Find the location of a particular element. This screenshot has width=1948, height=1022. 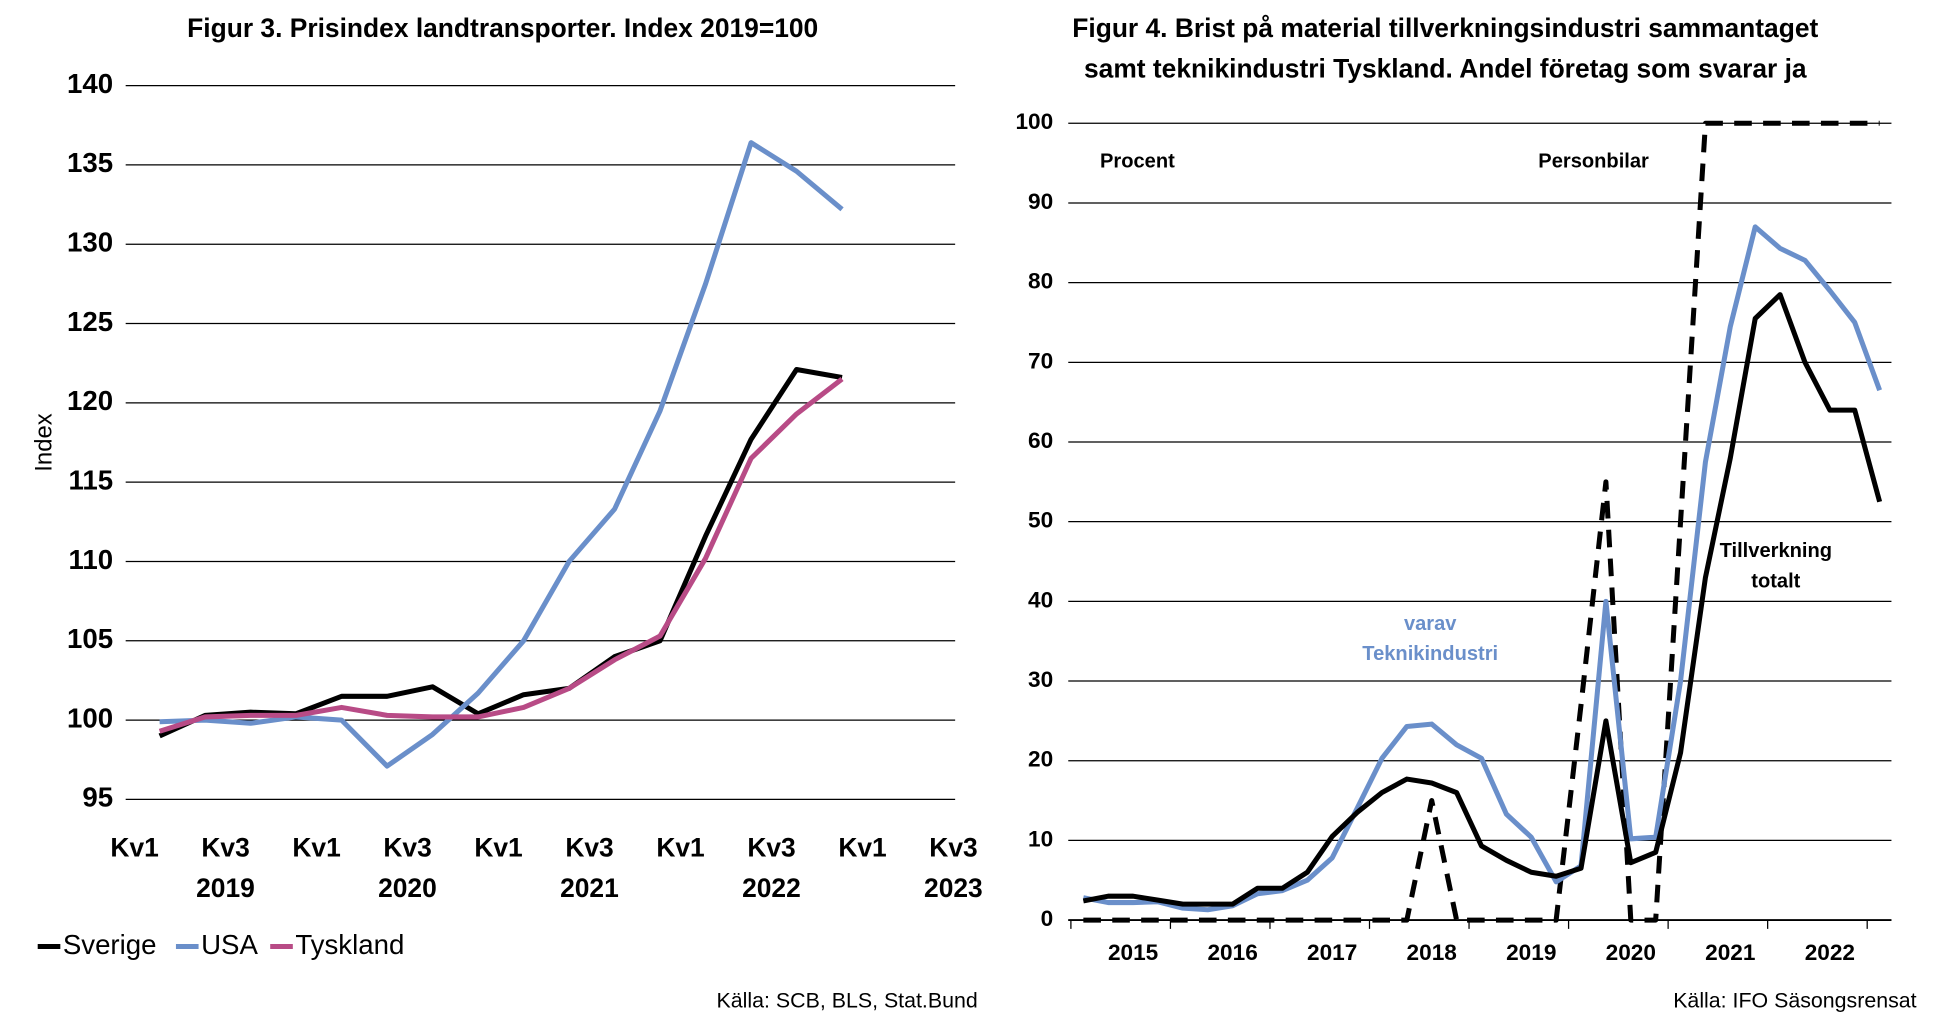

x-tick-label: 2016 is located at coordinates (1232, 952).